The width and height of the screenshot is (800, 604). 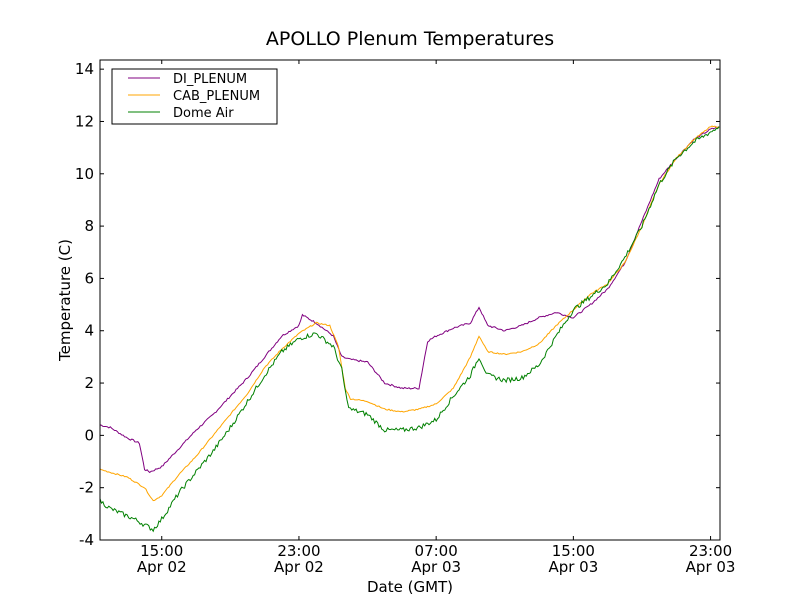 What do you see at coordinates (89, 435) in the screenshot?
I see `y-tick-label: 0` at bounding box center [89, 435].